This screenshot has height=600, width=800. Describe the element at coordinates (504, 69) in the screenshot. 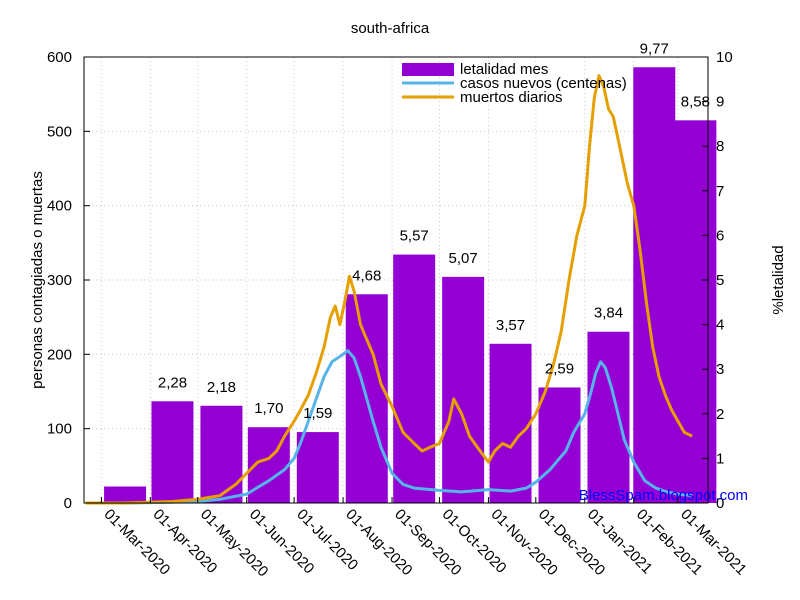

I see `legend-label: letalidad mes` at that location.